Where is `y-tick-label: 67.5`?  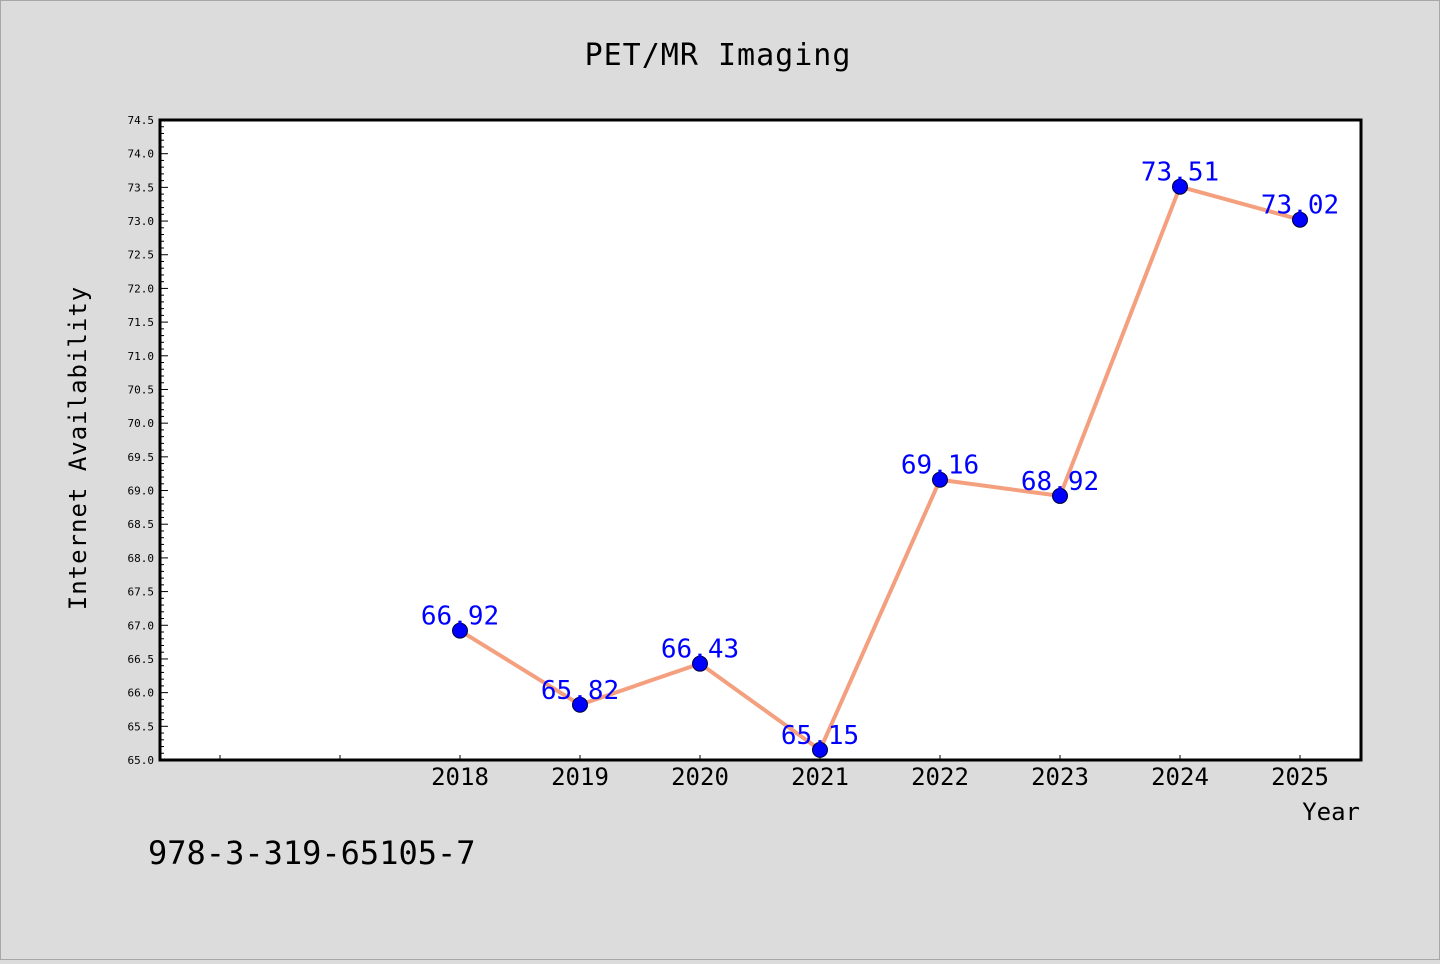 y-tick-label: 67.5 is located at coordinates (141, 592).